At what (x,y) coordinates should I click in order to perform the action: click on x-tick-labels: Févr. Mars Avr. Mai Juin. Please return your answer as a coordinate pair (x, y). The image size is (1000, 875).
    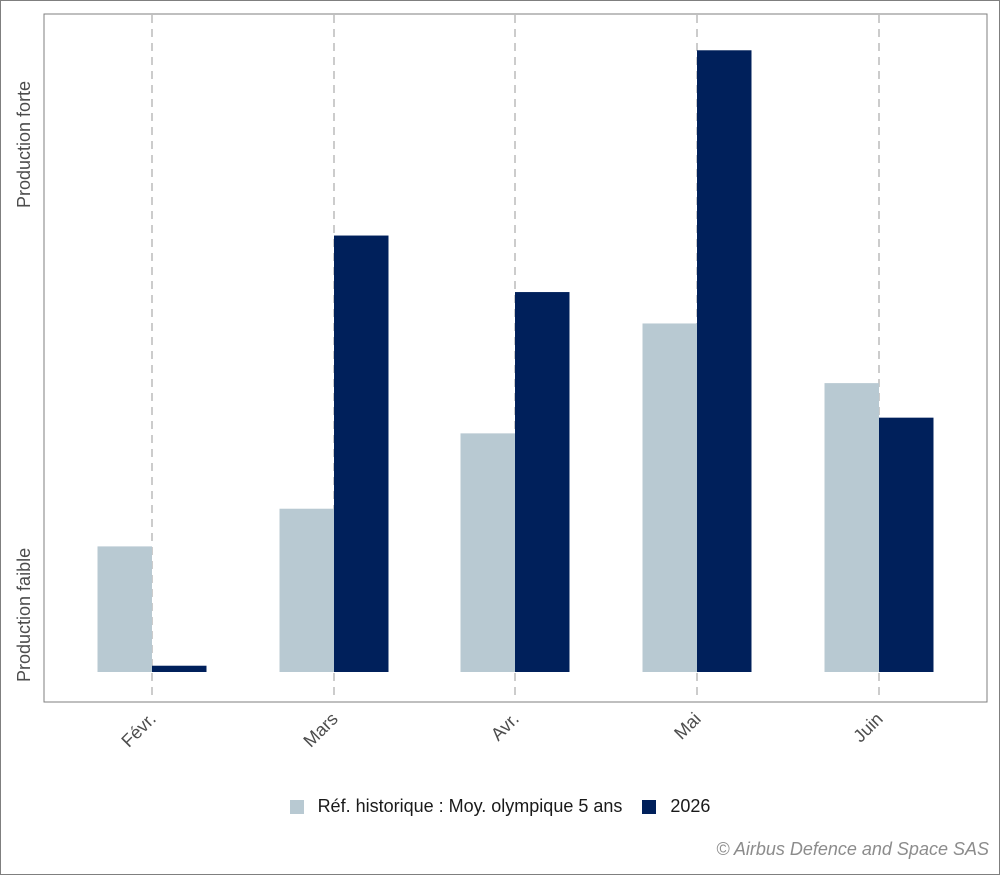
    Looking at the image, I should click on (501, 730).